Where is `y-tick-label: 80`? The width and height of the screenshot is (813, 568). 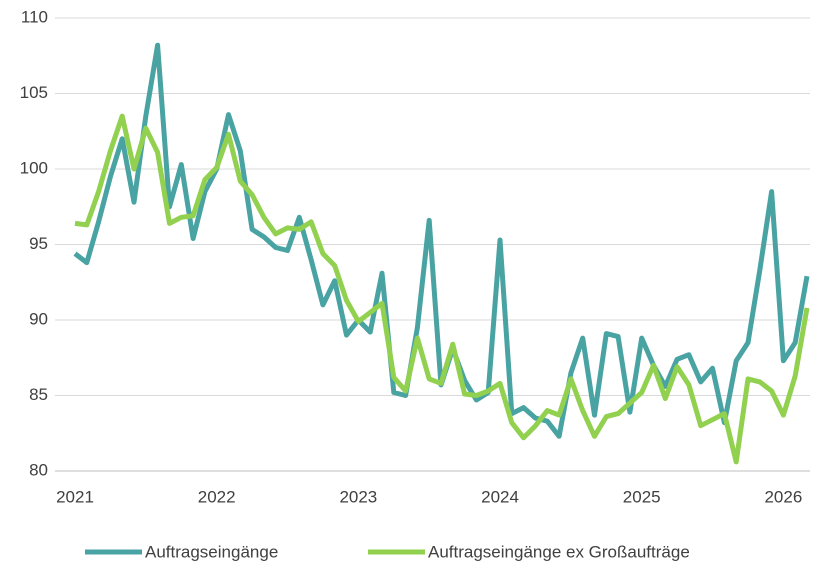
y-tick-label: 80 is located at coordinates (38, 469).